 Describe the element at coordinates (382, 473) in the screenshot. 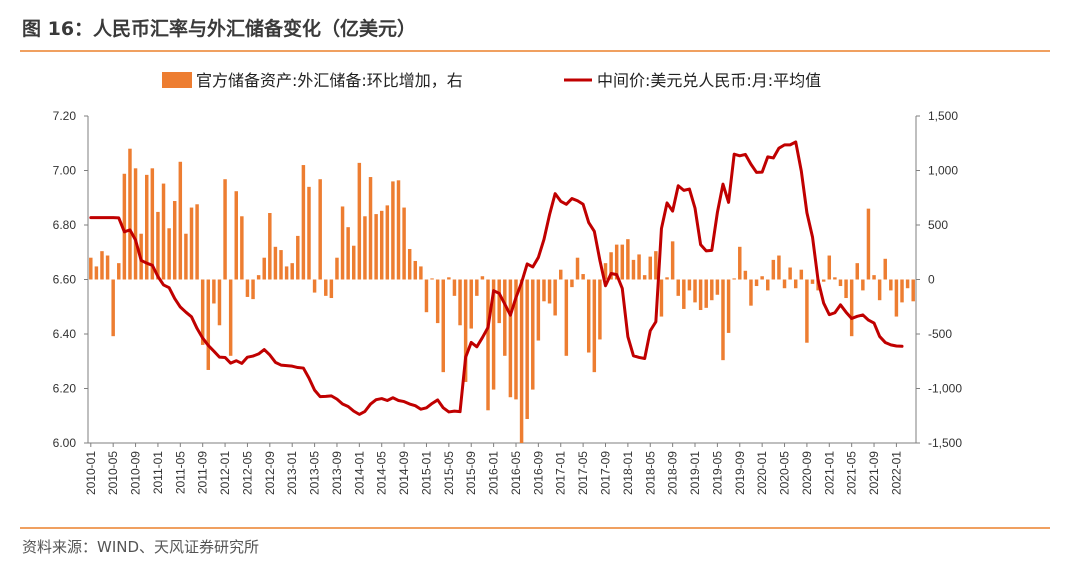

I see `x-tick-label: 2014-05` at that location.